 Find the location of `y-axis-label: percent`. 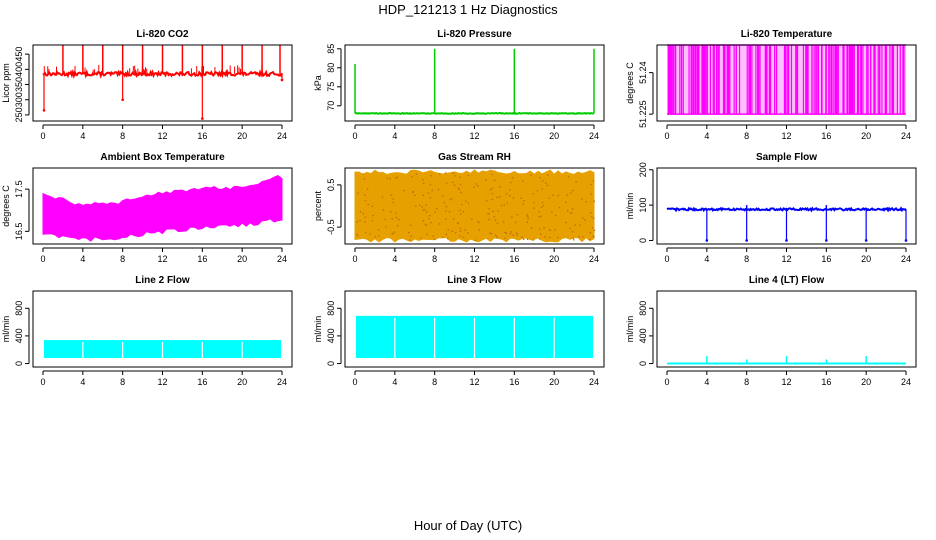

y-axis-label: percent is located at coordinates (318, 205).